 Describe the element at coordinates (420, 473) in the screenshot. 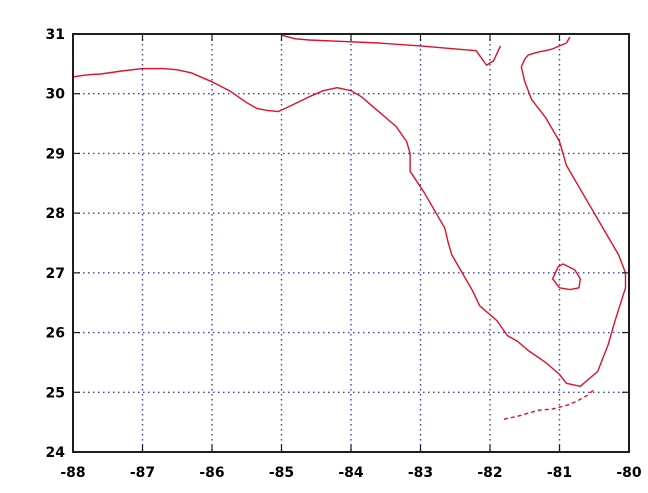

I see `x-tick-label: -83` at that location.